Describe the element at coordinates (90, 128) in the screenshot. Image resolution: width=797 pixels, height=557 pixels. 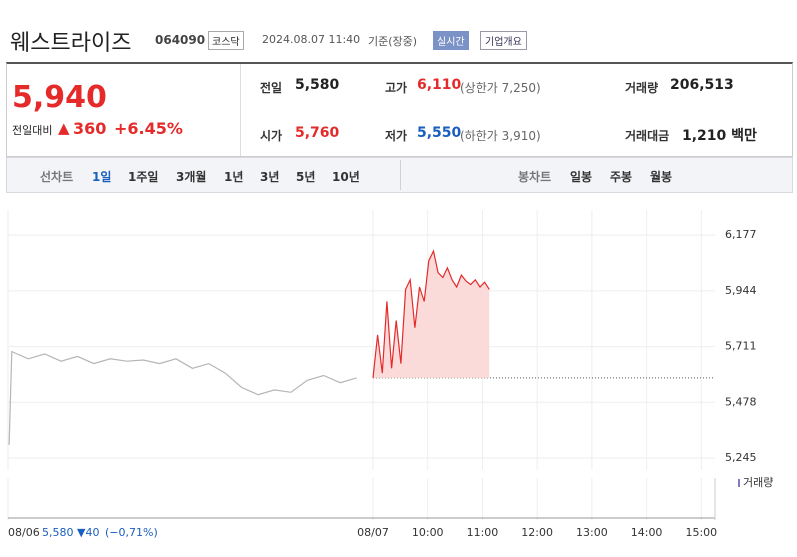
I see `change: 360` at that location.